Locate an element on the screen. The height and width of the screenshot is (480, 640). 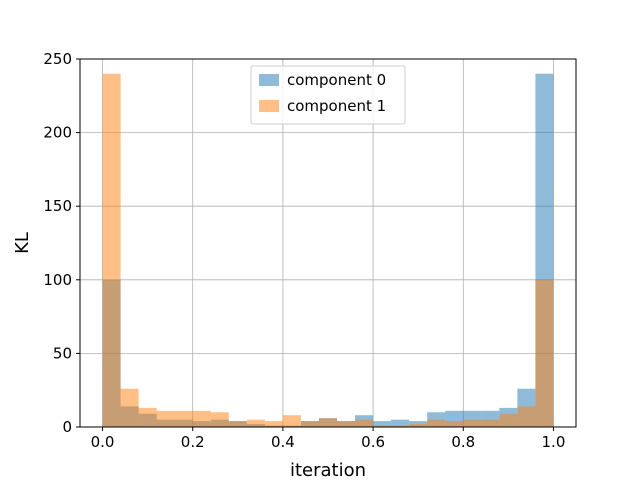
y-tick-label: 50 is located at coordinates (62, 353).